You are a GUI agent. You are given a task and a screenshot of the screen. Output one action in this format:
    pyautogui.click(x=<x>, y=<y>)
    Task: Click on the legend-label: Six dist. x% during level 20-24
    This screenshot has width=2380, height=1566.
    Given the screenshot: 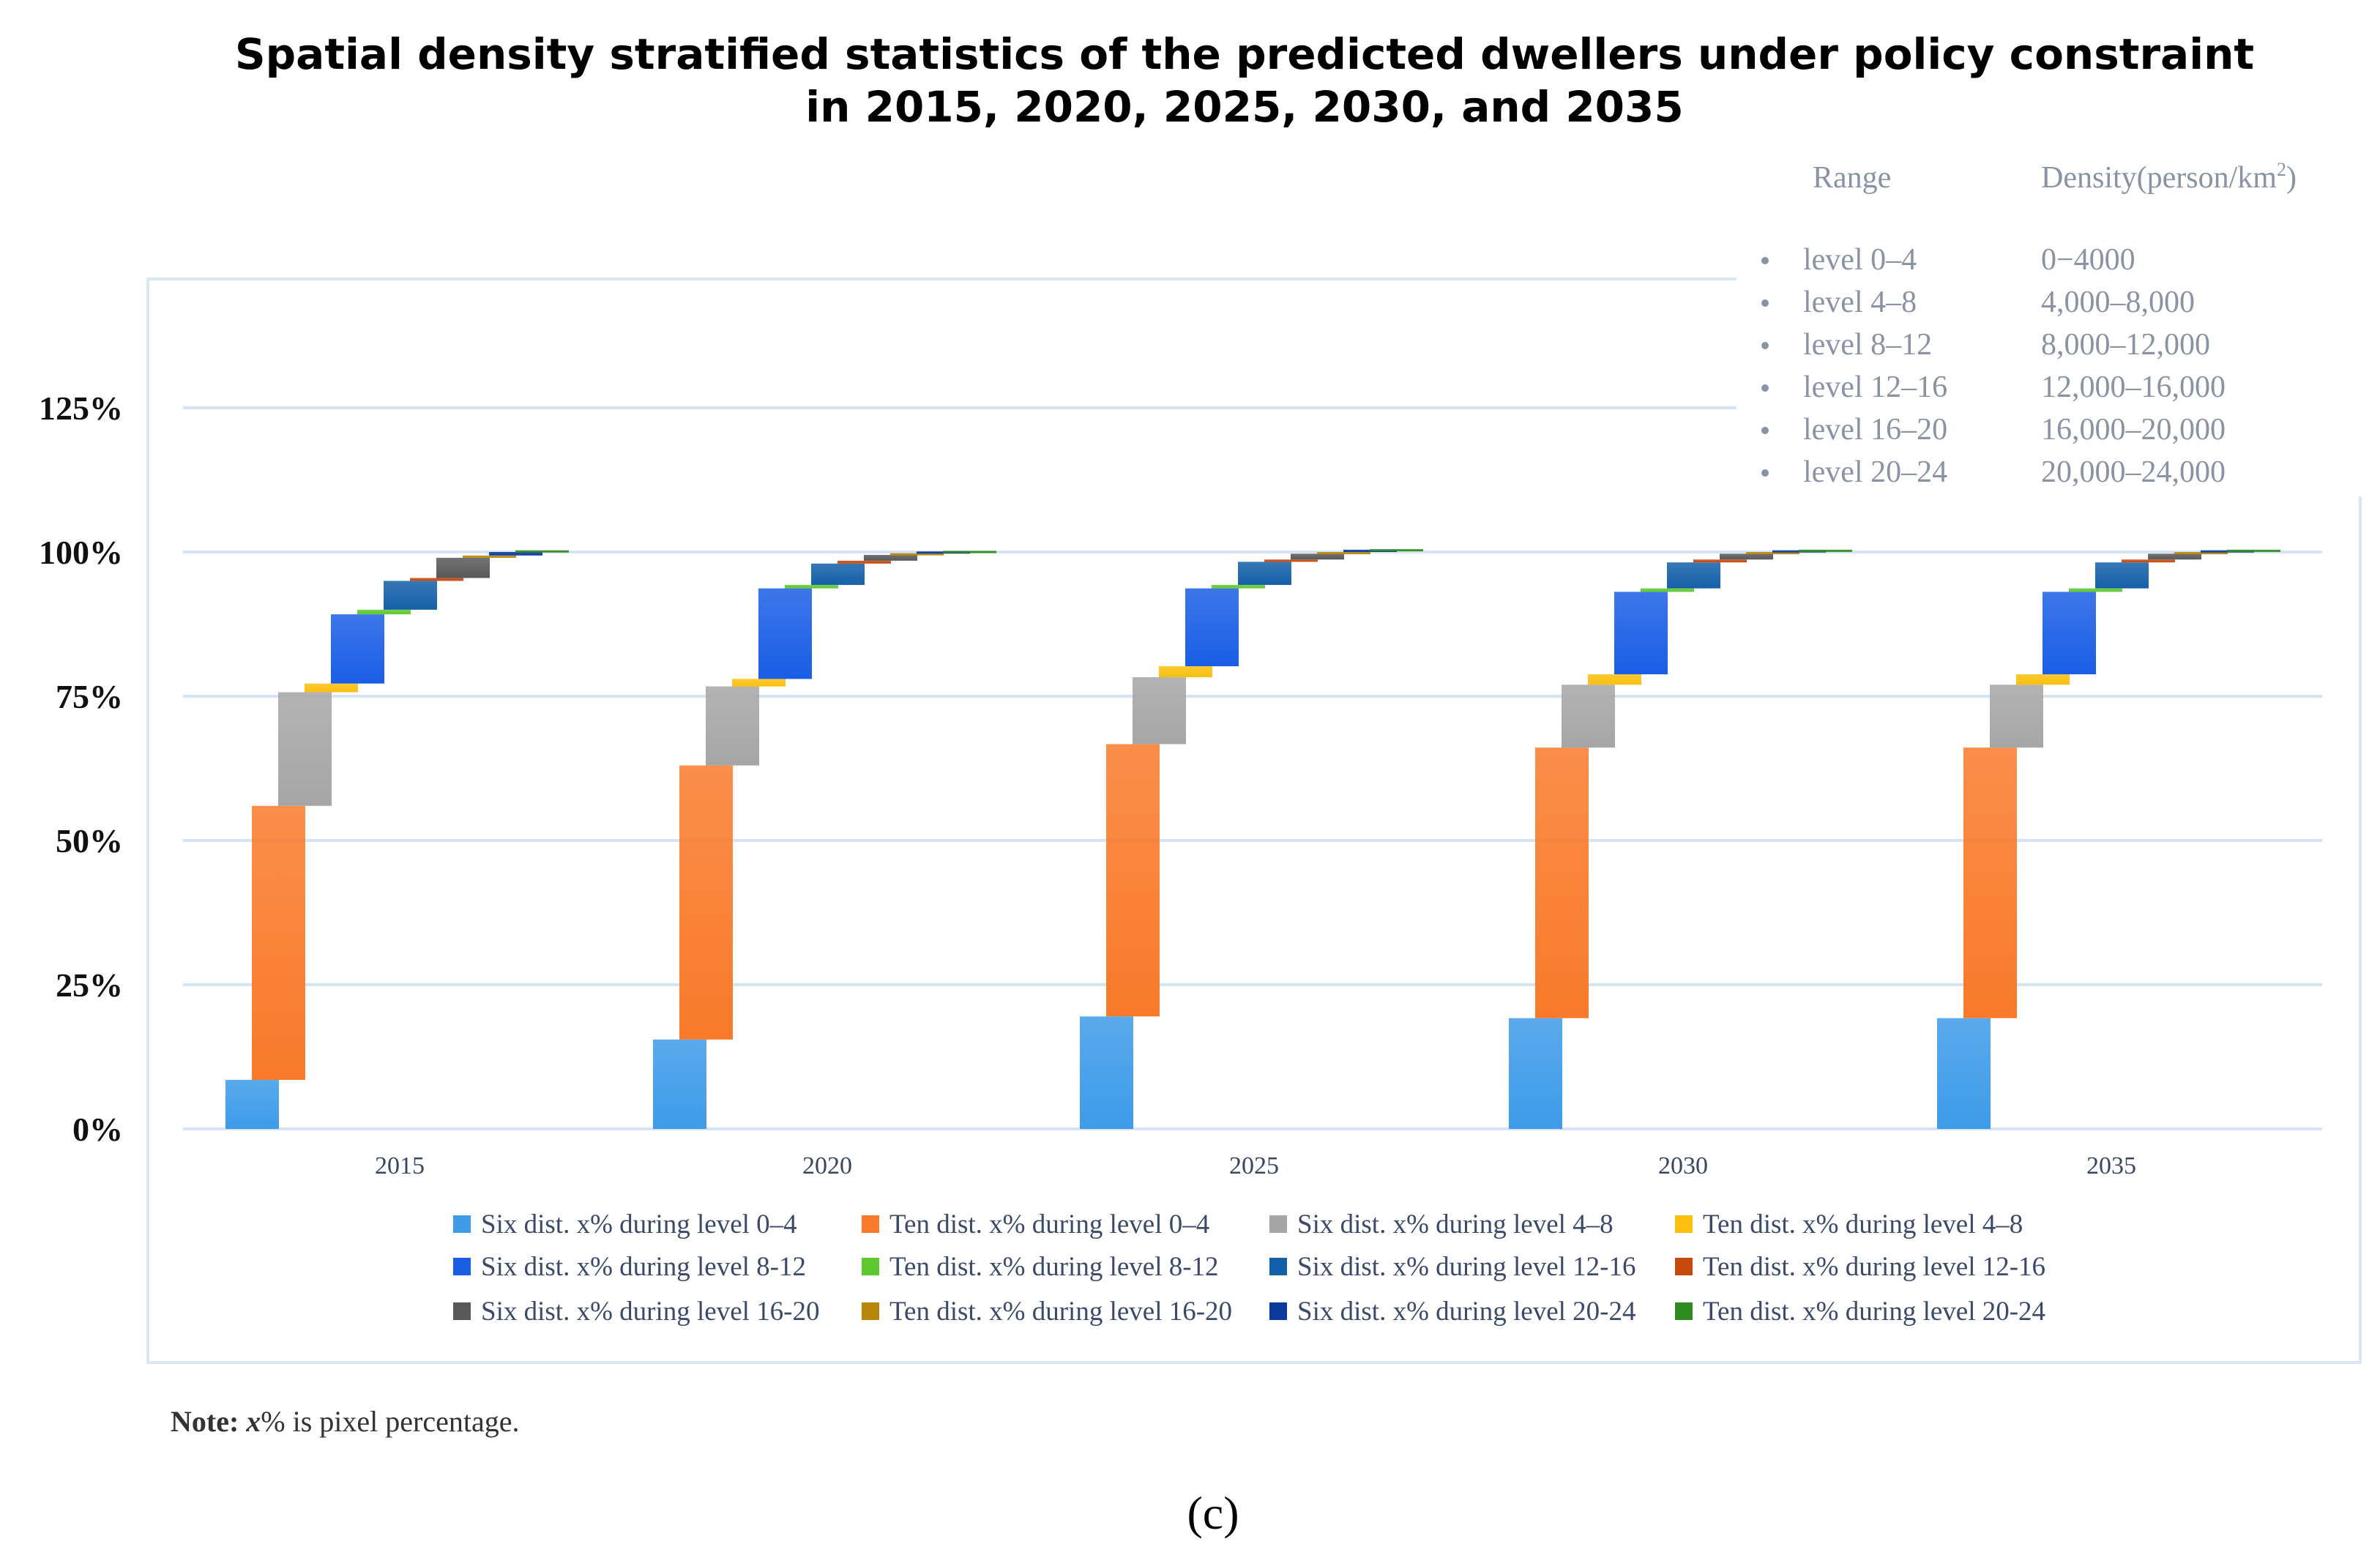 What is the action you would take?
    pyautogui.click(x=1466, y=1312)
    